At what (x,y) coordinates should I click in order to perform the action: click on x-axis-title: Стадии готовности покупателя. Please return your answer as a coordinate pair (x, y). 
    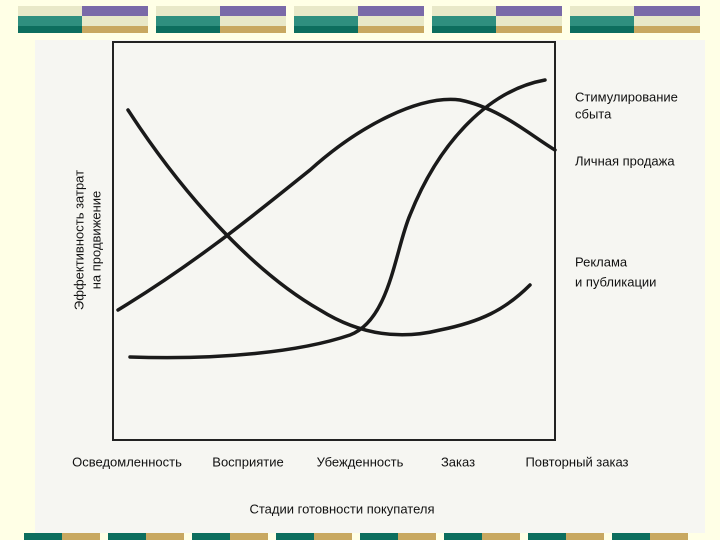
    Looking at the image, I should click on (341, 508).